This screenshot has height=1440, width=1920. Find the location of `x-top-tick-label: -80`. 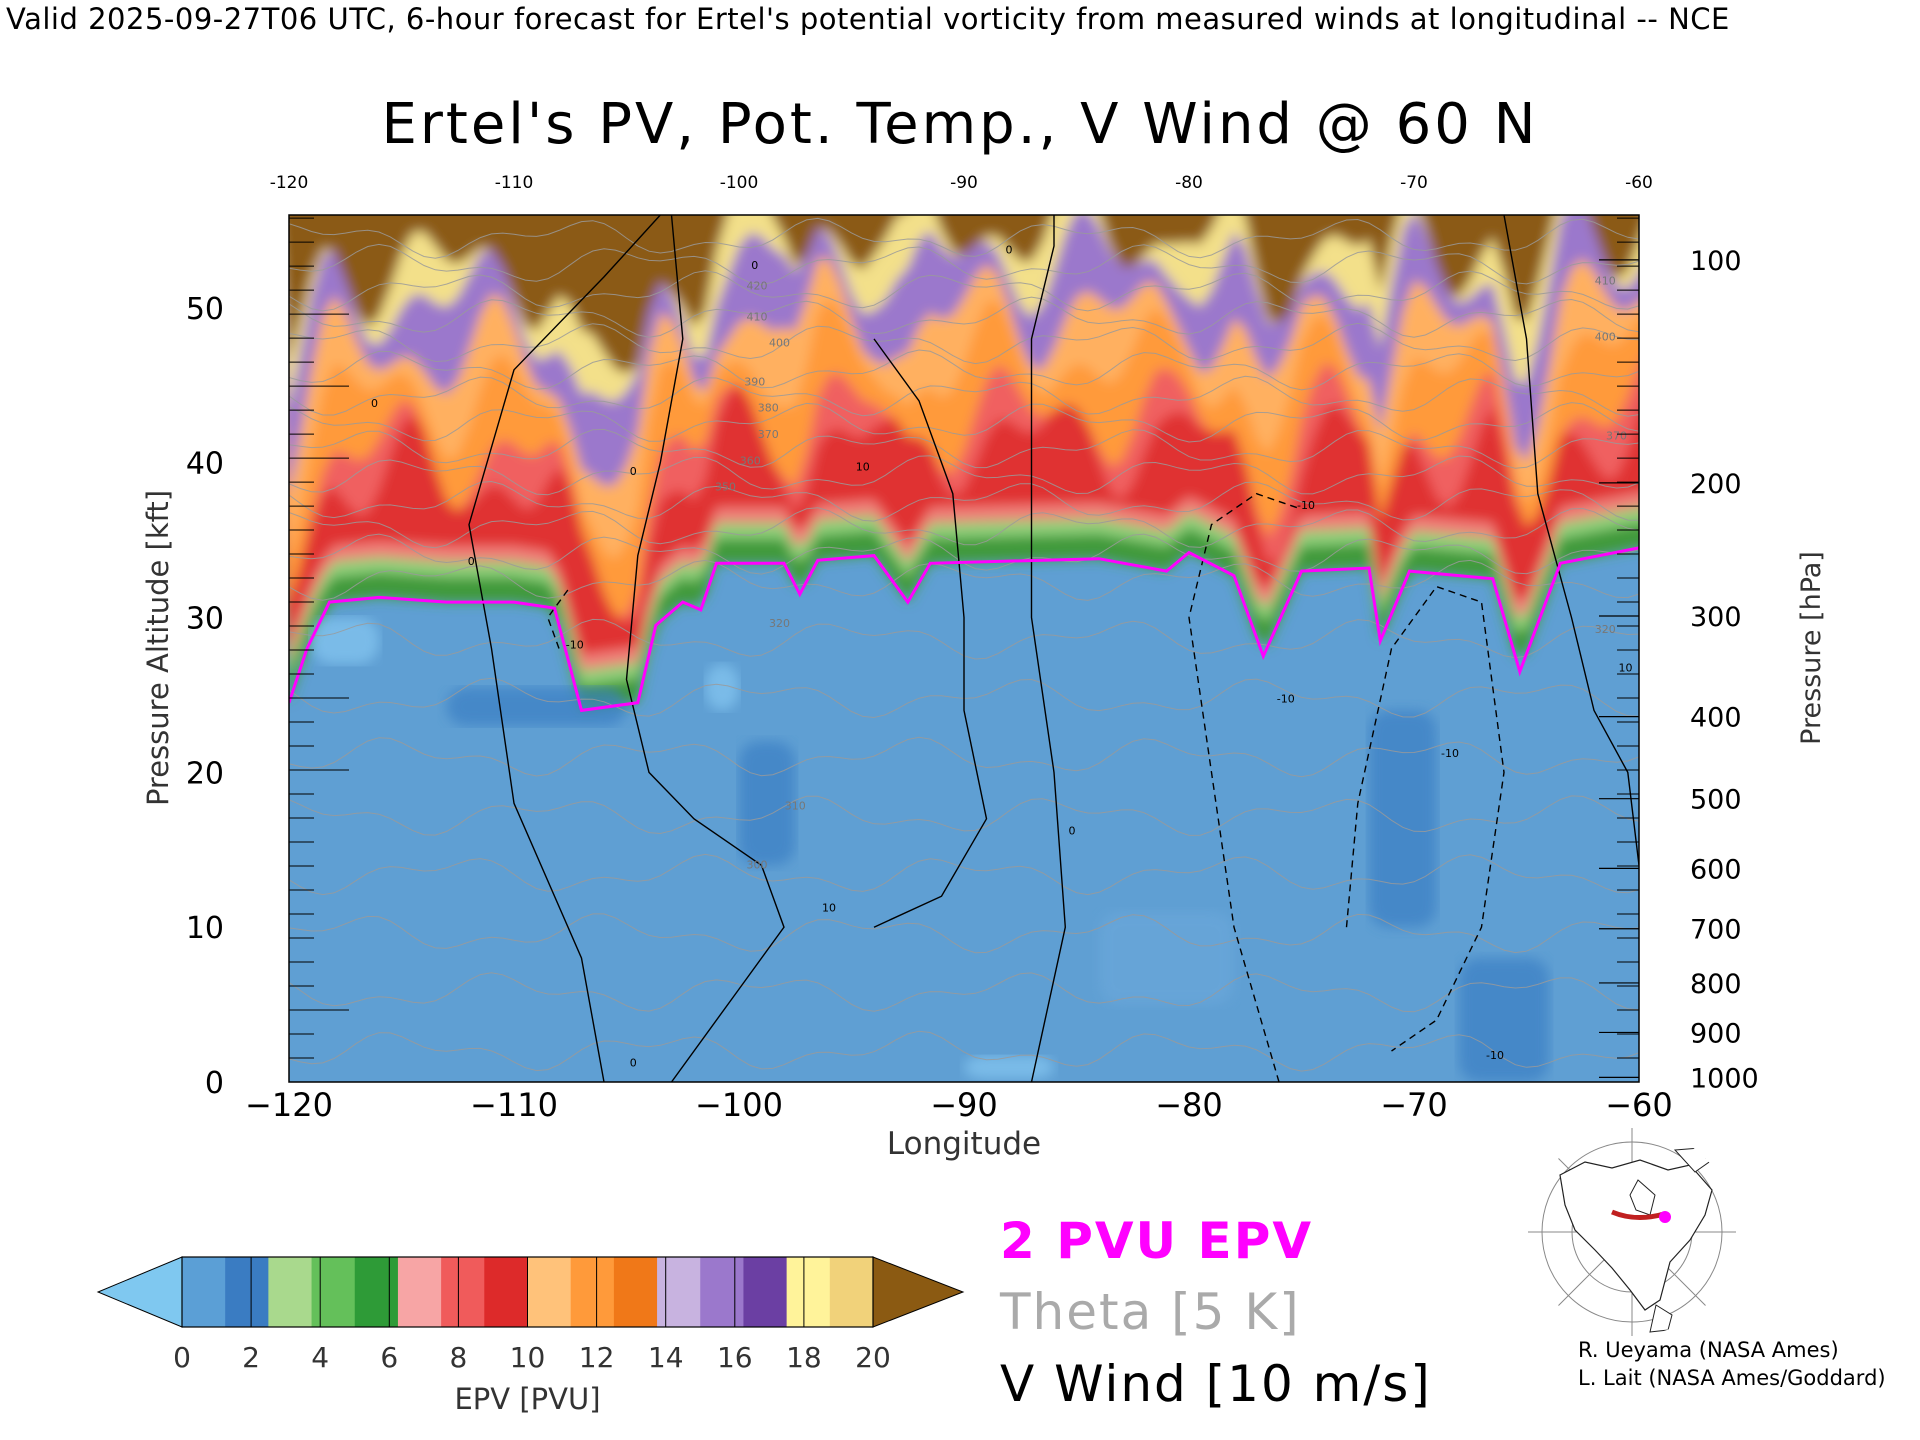

x-top-tick-label: -80 is located at coordinates (1189, 183).